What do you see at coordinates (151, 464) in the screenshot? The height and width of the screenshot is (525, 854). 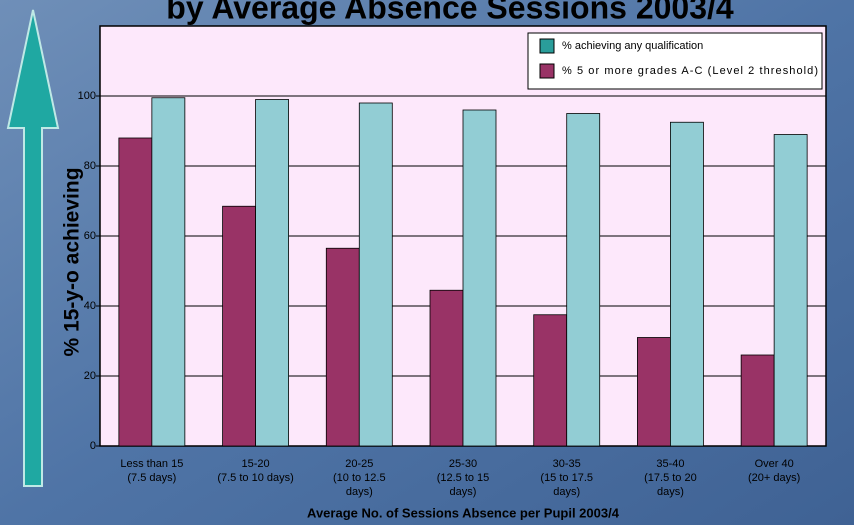 I see `x-tick-label: Less than 15` at bounding box center [151, 464].